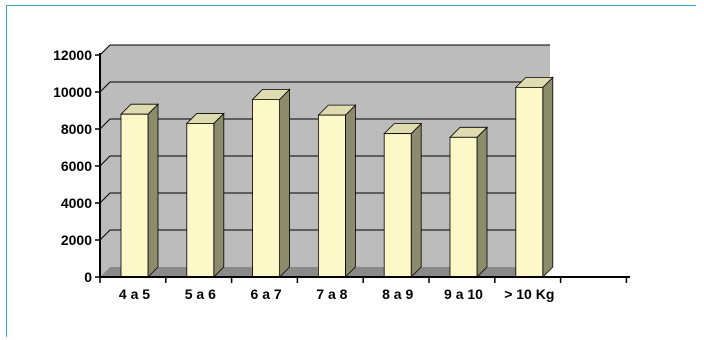  Describe the element at coordinates (72, 92) in the screenshot. I see `y-tick-label: 10000` at that location.